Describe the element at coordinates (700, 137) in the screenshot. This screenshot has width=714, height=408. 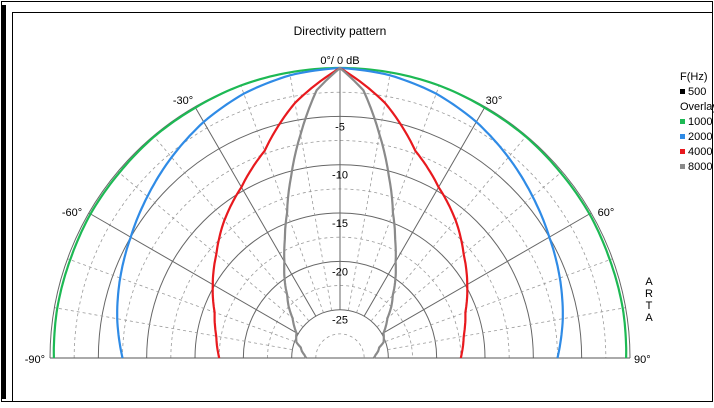
I see `legend-label-2000: 2000` at that location.